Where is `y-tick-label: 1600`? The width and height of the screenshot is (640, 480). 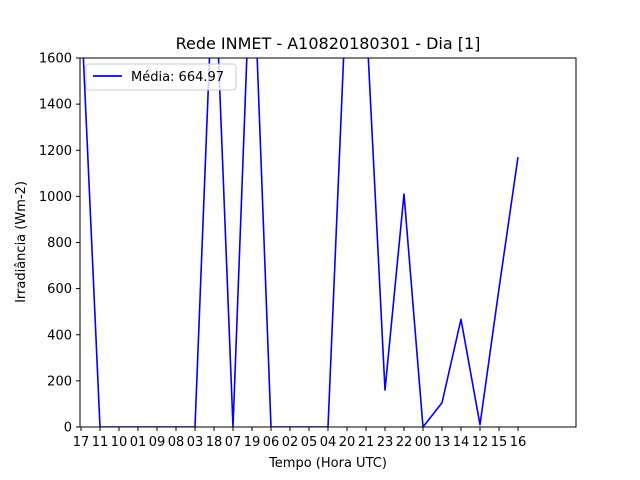
y-tick-label: 1600 is located at coordinates (55, 59).